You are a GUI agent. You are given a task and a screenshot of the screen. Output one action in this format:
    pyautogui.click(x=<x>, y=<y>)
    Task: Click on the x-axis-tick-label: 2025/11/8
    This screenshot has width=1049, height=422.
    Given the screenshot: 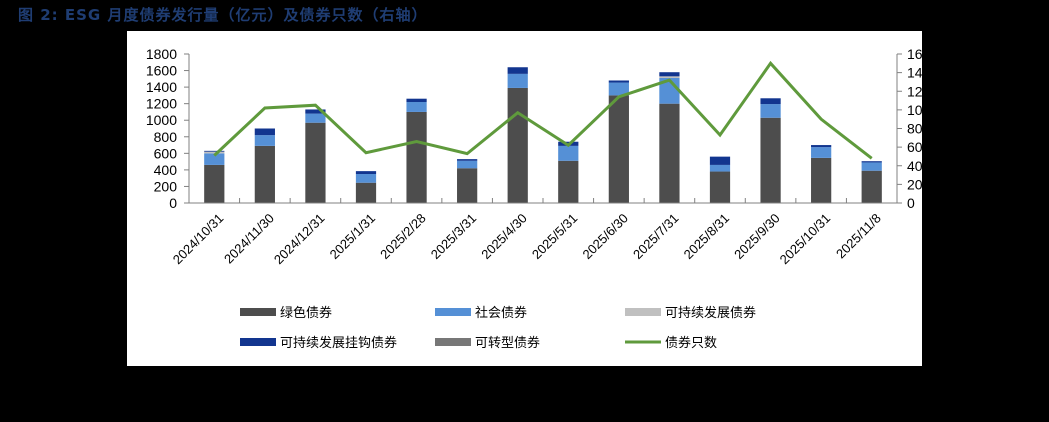 What is the action you would take?
    pyautogui.click(x=858, y=236)
    